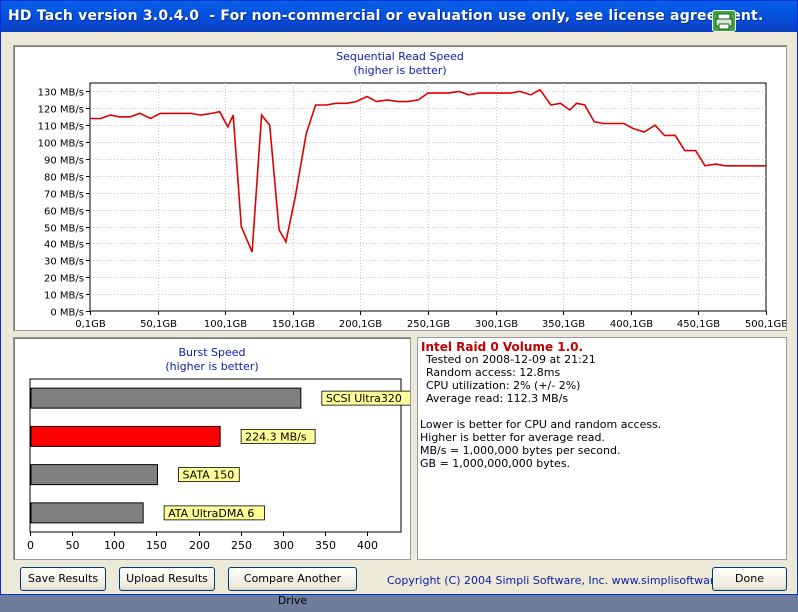 Image resolution: width=798 pixels, height=612 pixels. I want to click on tested-on: Tested on 2008-12-09 at 21:21, so click(511, 359).